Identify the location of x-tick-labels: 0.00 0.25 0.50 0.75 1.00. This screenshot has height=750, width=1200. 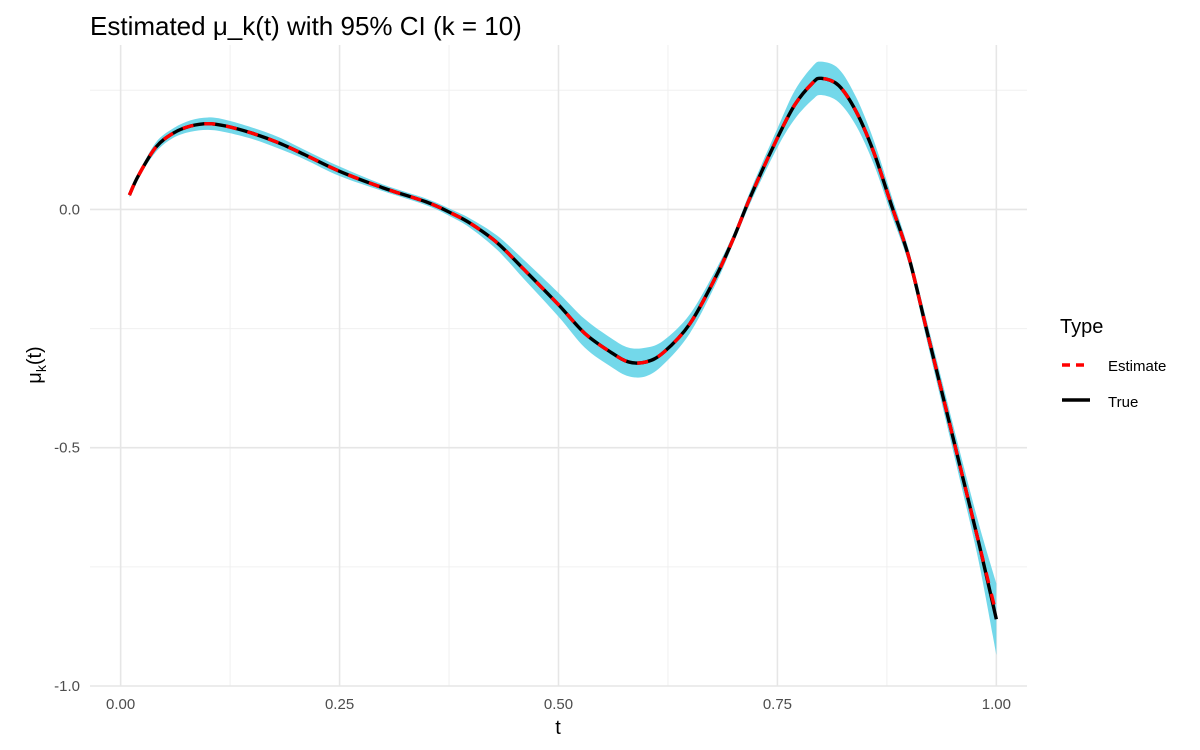
(558, 704).